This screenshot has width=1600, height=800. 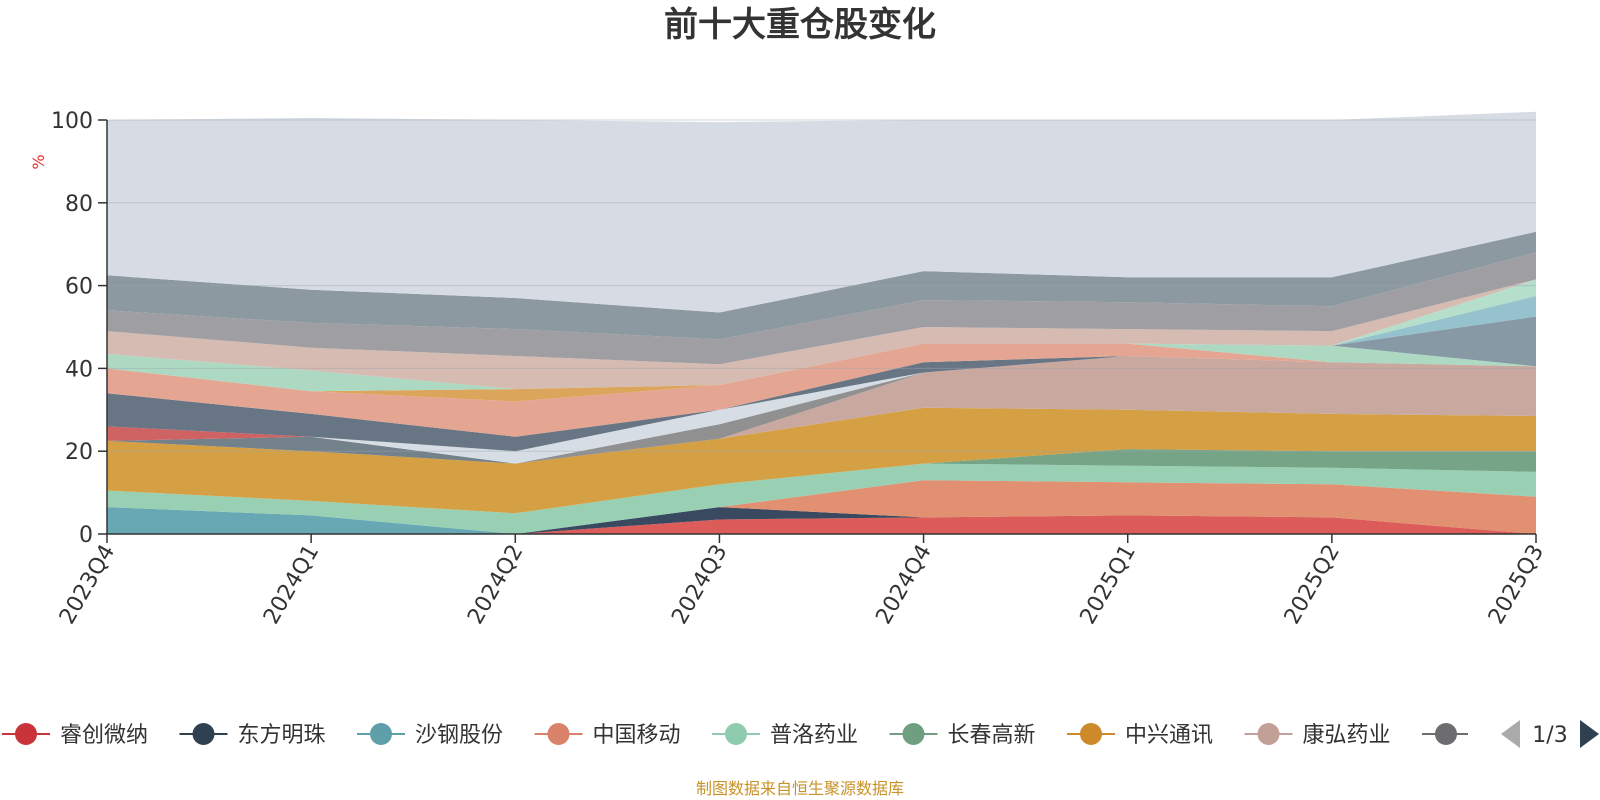 I want to click on legend: 睿创微纳东方明珠沙钢股份中国移动普洛药业长春高新中兴通讯康弘药业文1/3, so click(x=801, y=734).